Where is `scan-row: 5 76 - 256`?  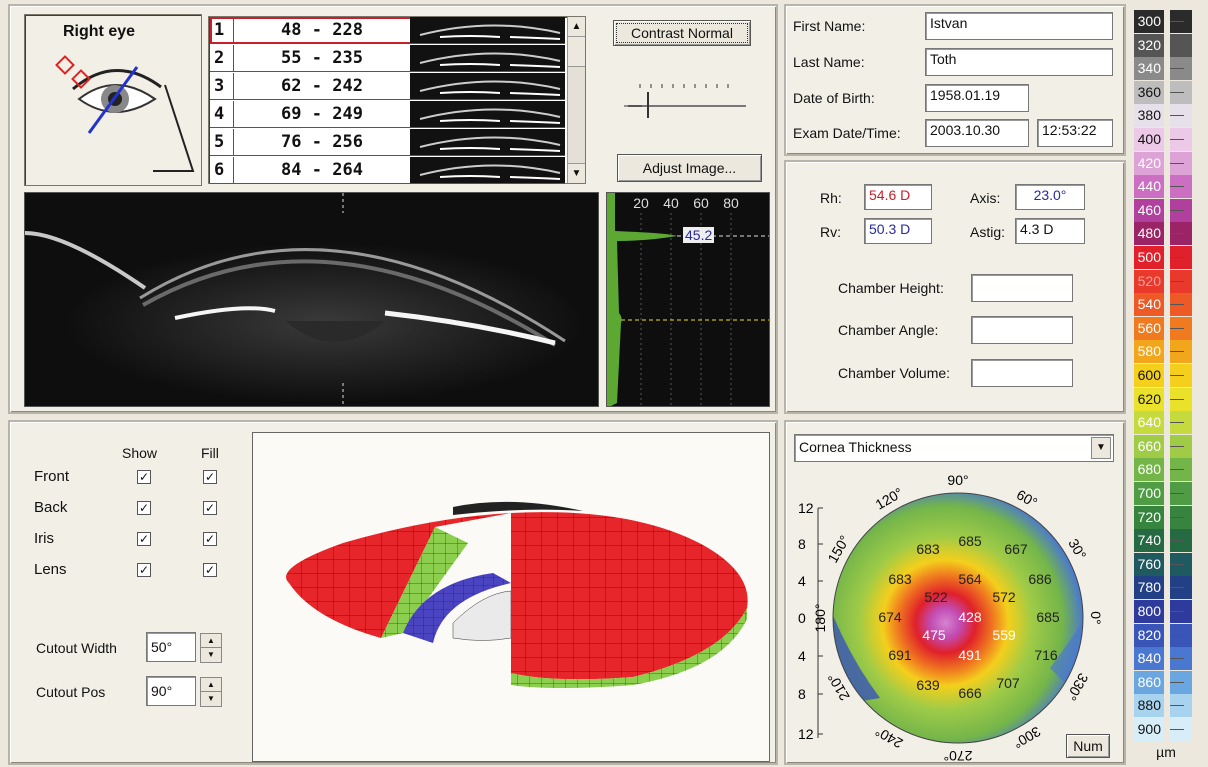
scan-row: 5 76 - 256 is located at coordinates (387, 142).